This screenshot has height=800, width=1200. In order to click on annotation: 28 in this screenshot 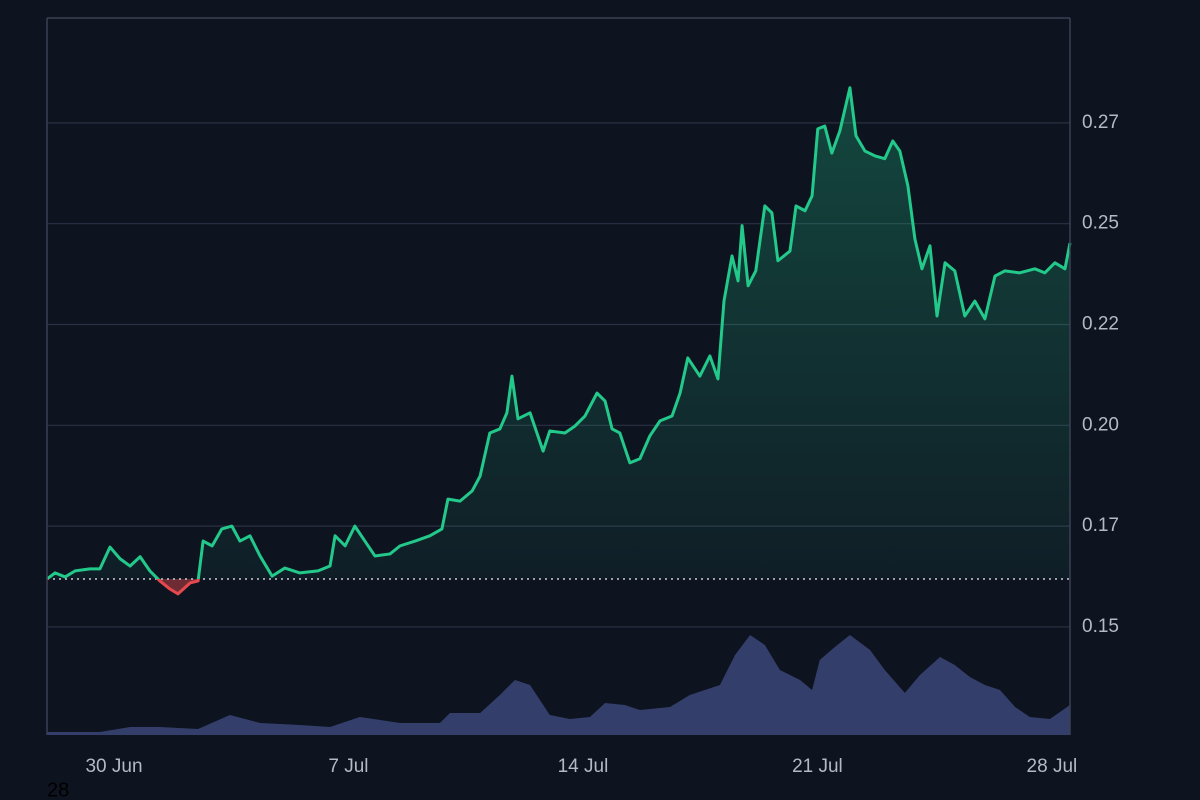, I will do `click(58, 789)`.